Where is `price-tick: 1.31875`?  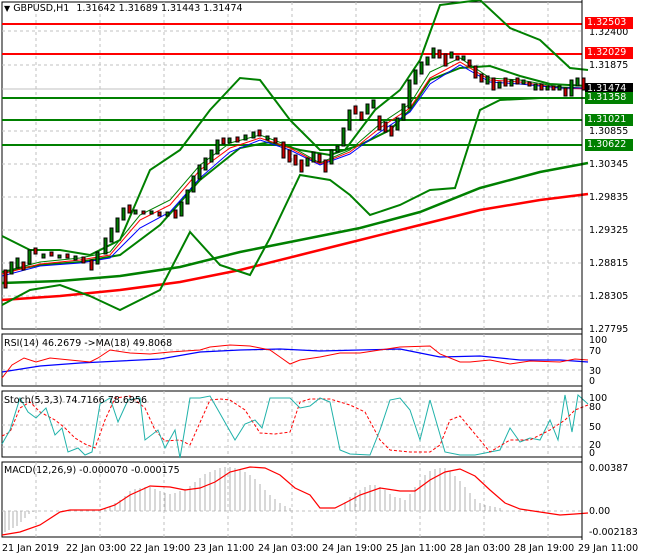
price-tick: 1.31875 is located at coordinates (609, 65).